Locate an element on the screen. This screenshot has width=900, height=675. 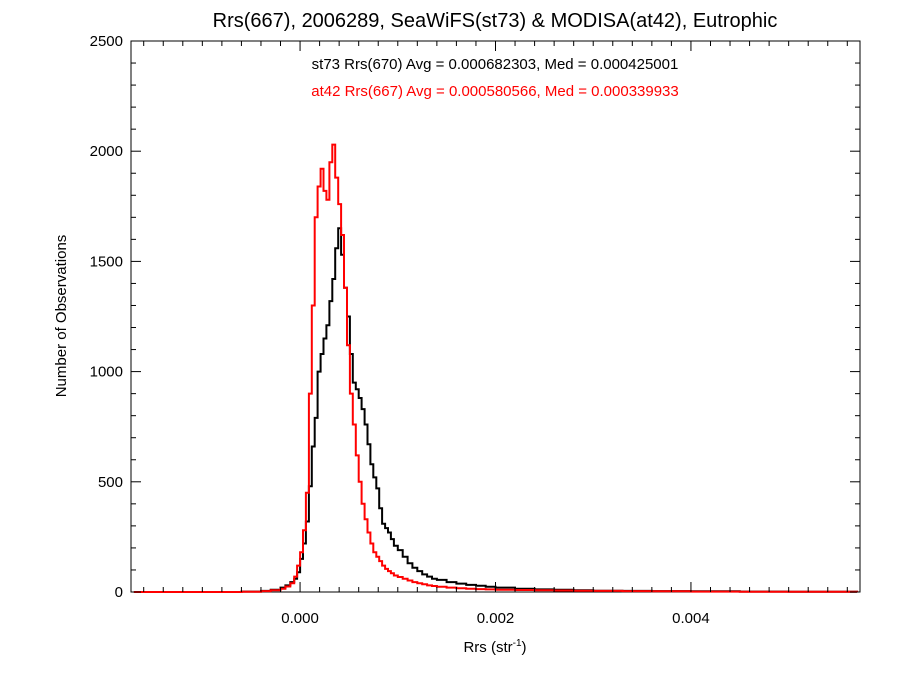
y-tick-label: 2000 is located at coordinates (106, 151).